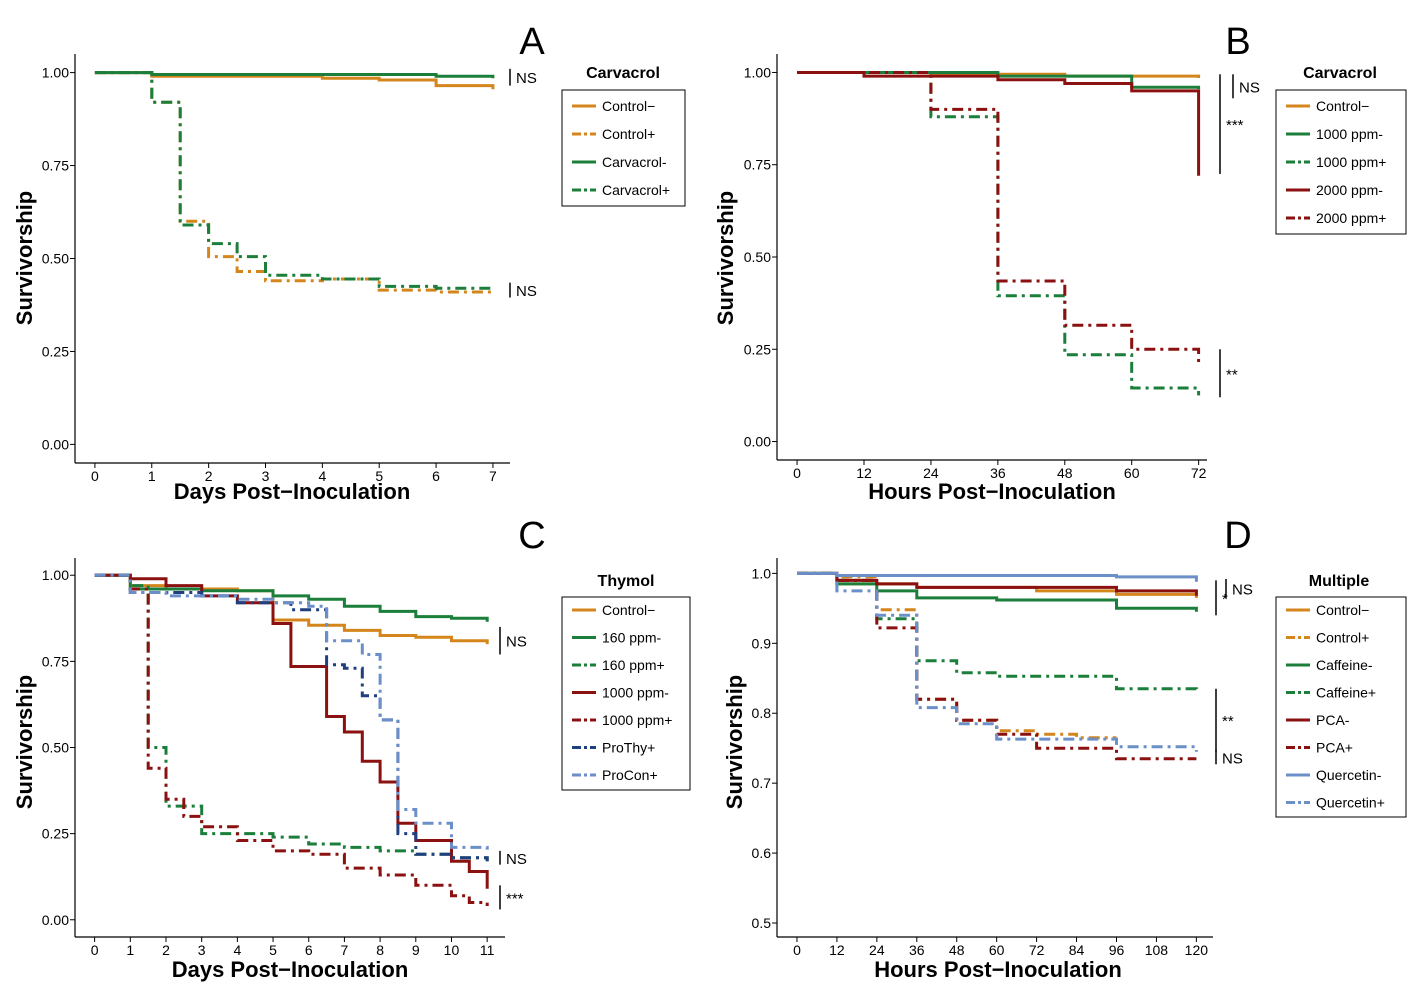  I want to click on y-tick-label: 0.9, so click(762, 643).